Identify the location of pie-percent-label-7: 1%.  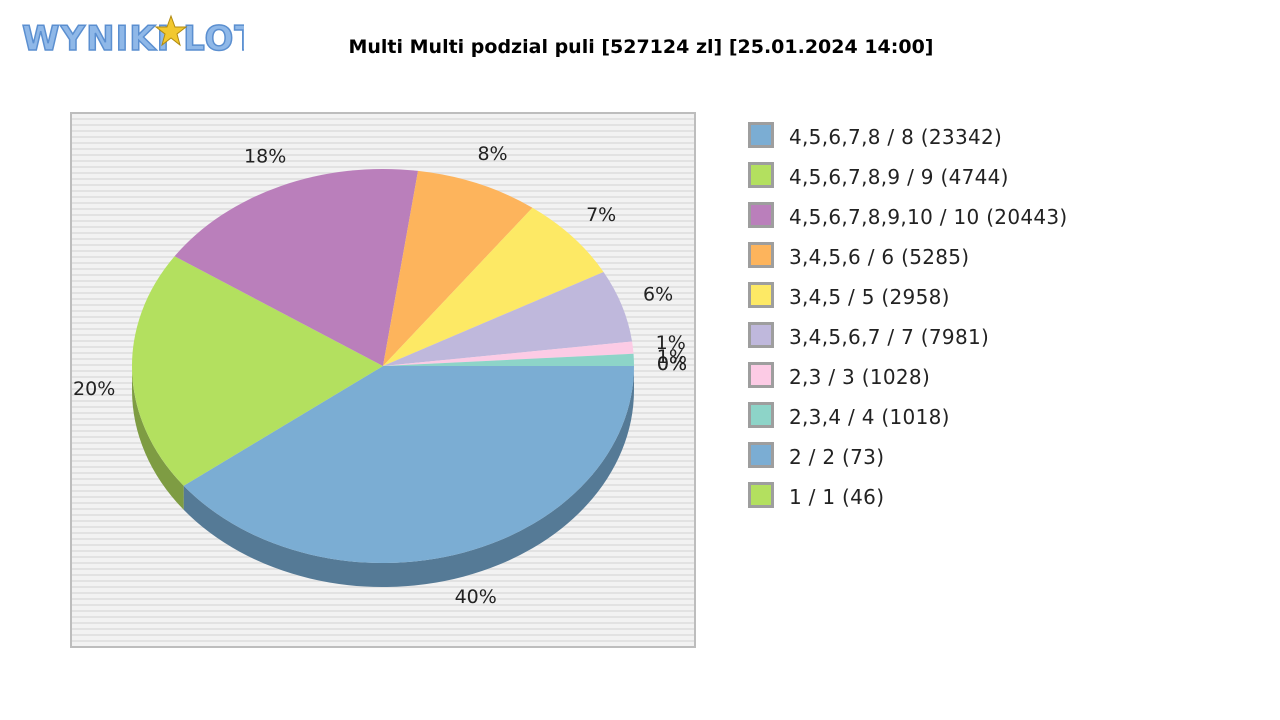
(672, 357).